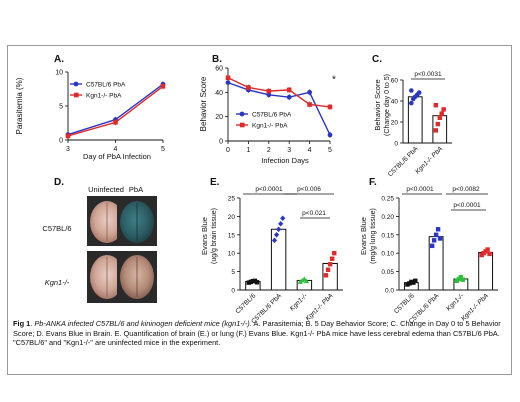  What do you see at coordinates (232, 235) in the screenshot?
I see `y-tick-label: 15` at bounding box center [232, 235].